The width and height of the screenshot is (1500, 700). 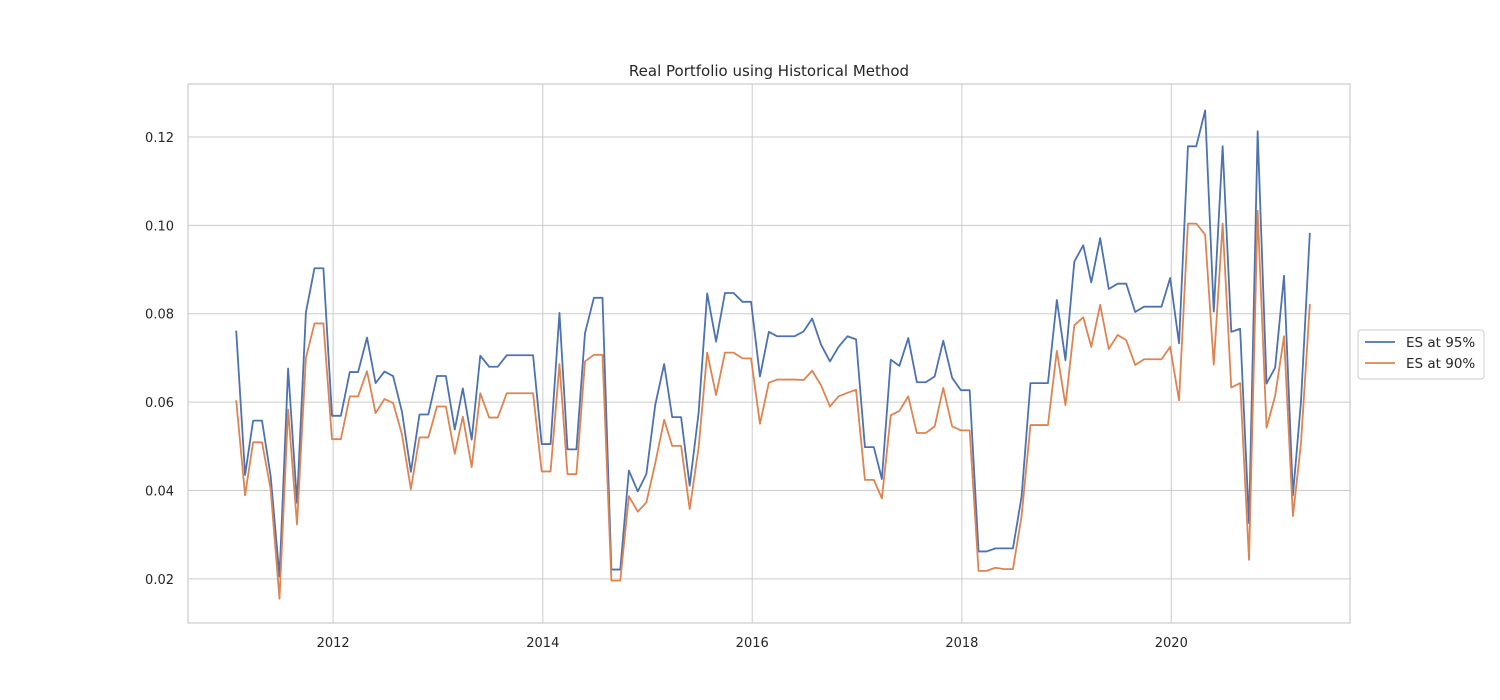 What do you see at coordinates (159, 226) in the screenshot?
I see `y-tick-label: 0.10` at bounding box center [159, 226].